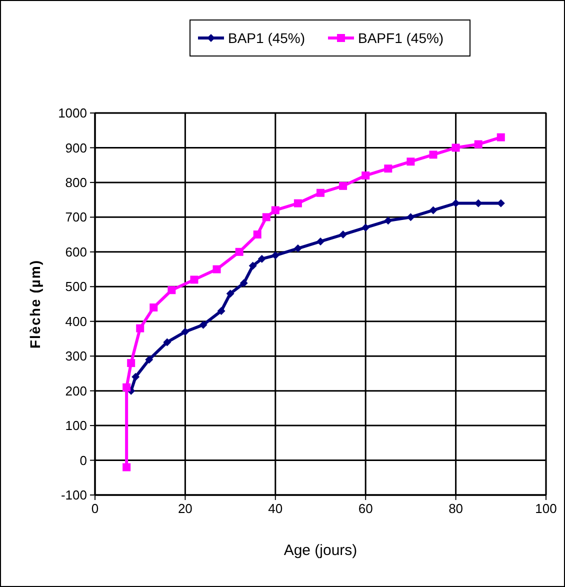 The image size is (565, 587). I want to click on y-tick-label: 500, so click(76, 286).